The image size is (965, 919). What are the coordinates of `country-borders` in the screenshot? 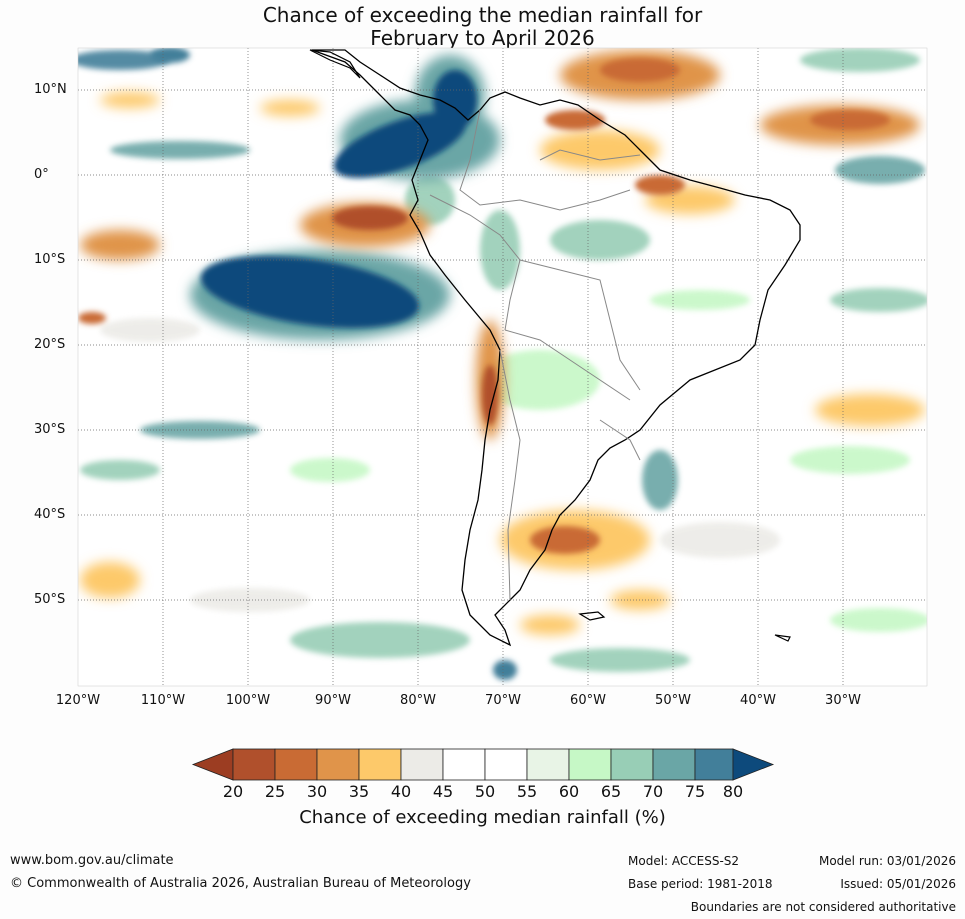 It's located at (535, 355).